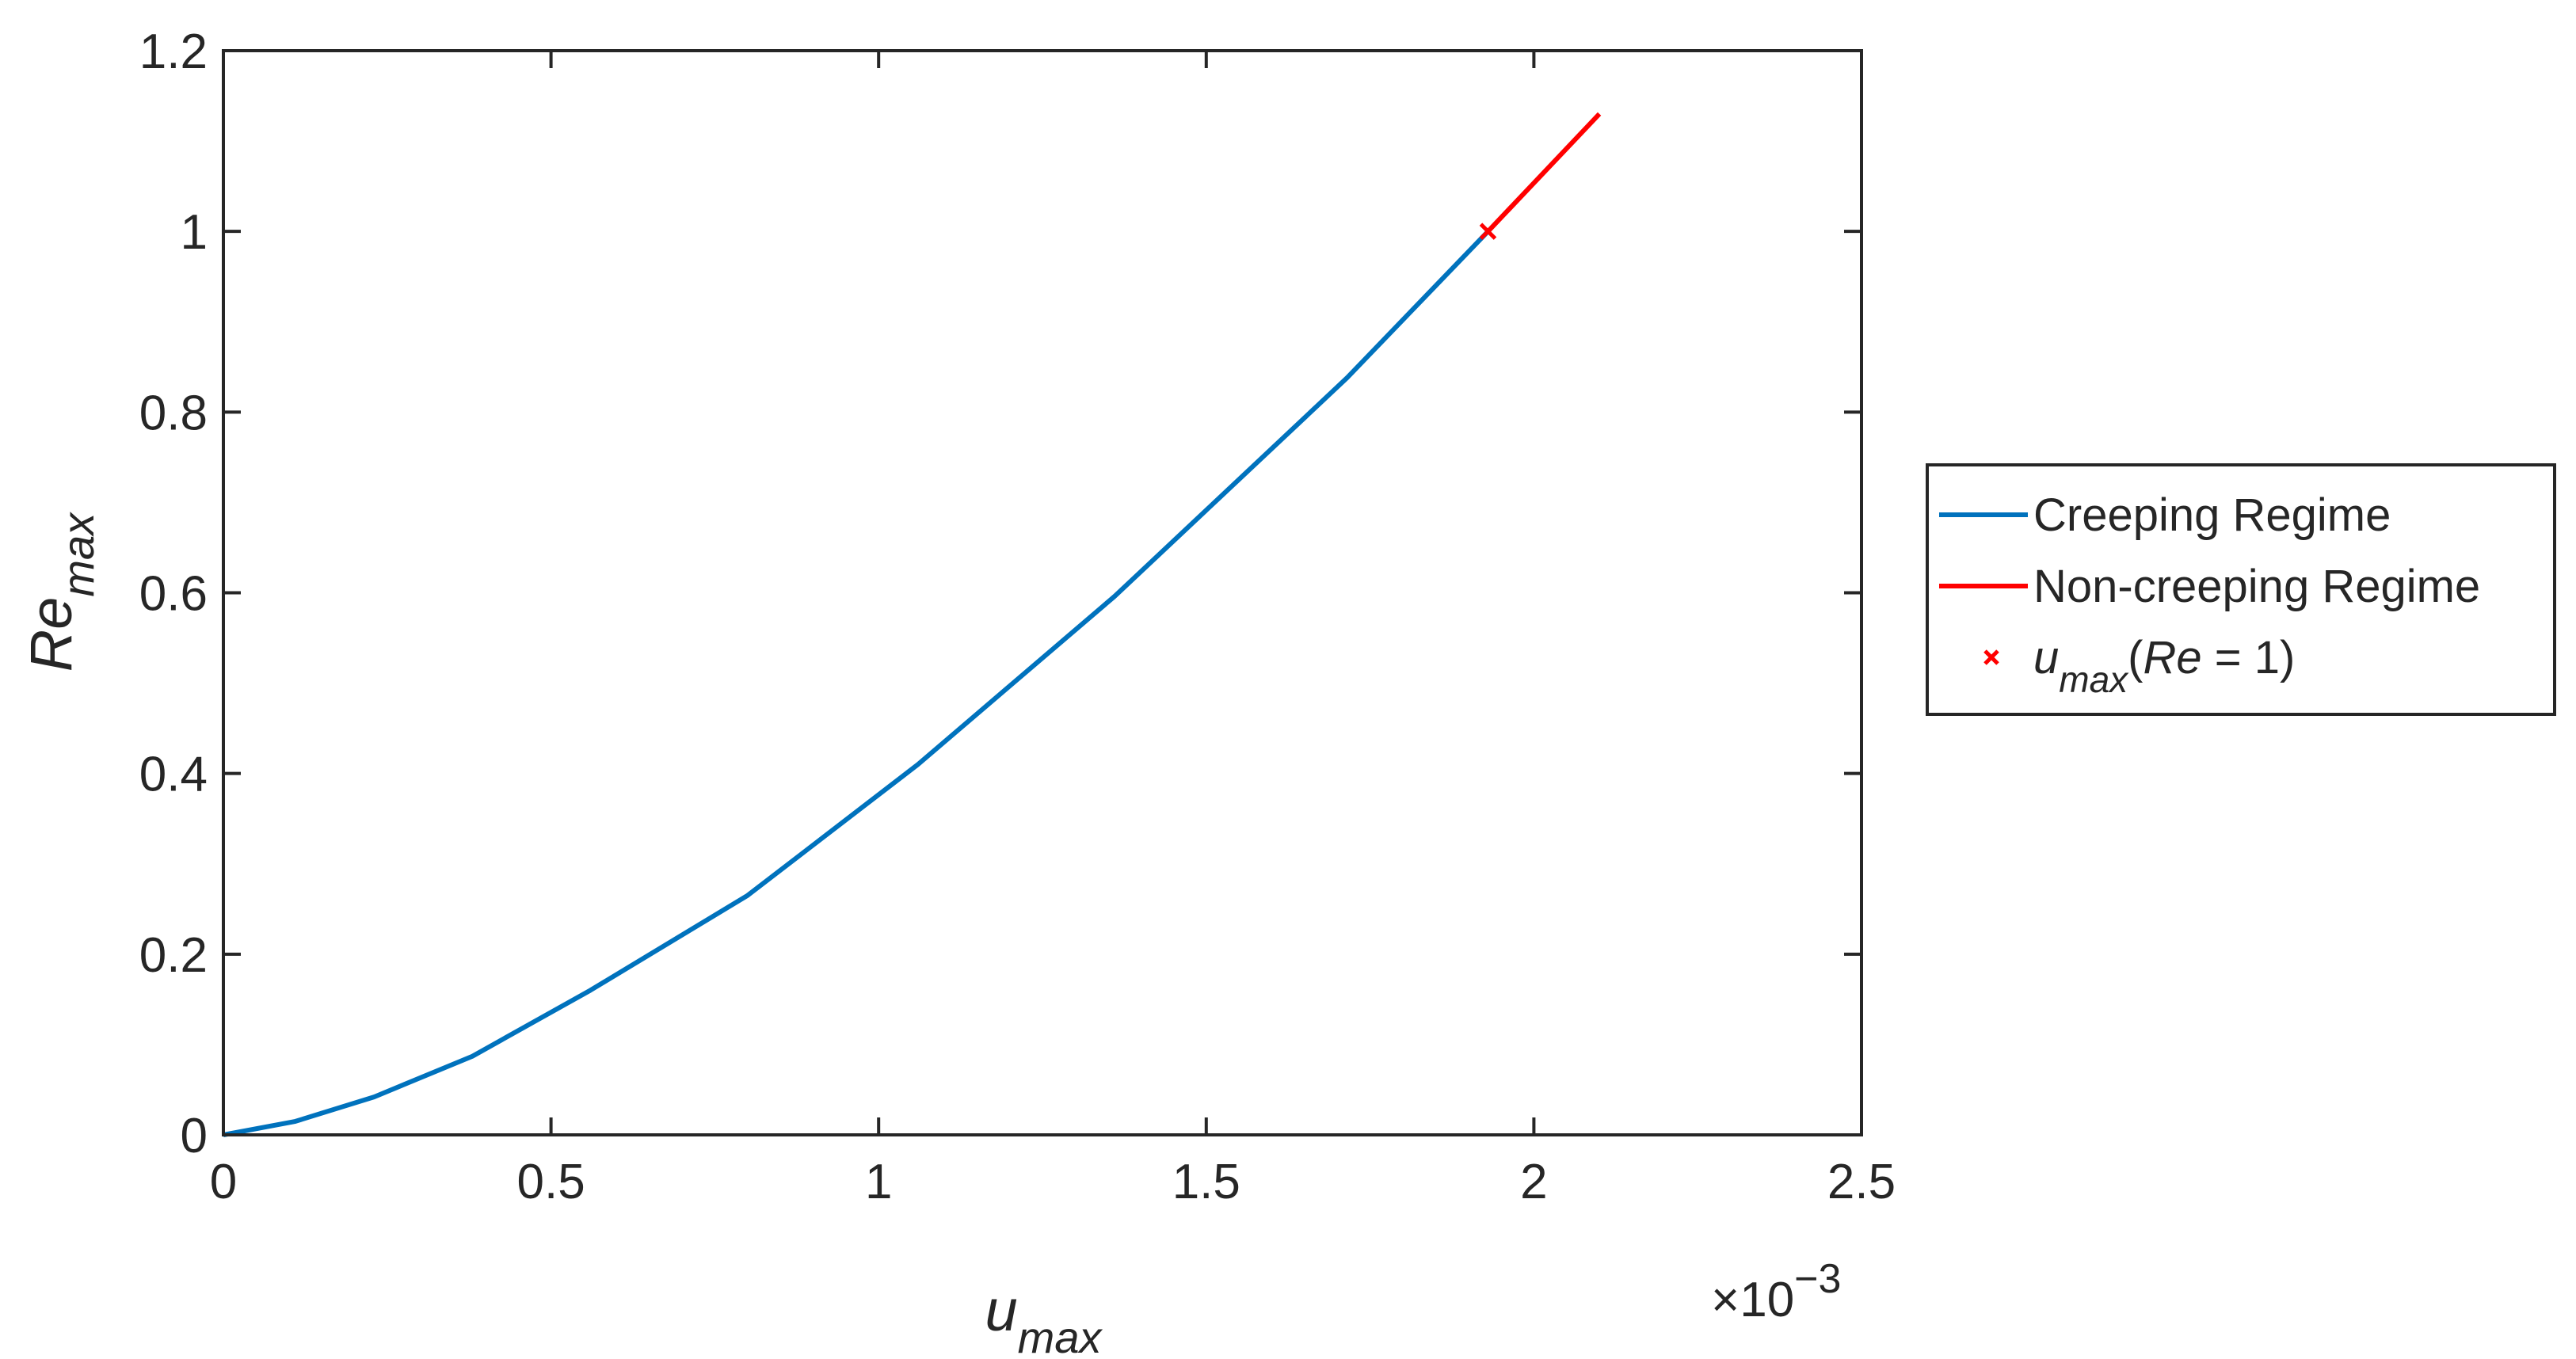 The height and width of the screenshot is (1359, 2576). I want to click on legend-label: Creeping Regime, so click(2212, 515).